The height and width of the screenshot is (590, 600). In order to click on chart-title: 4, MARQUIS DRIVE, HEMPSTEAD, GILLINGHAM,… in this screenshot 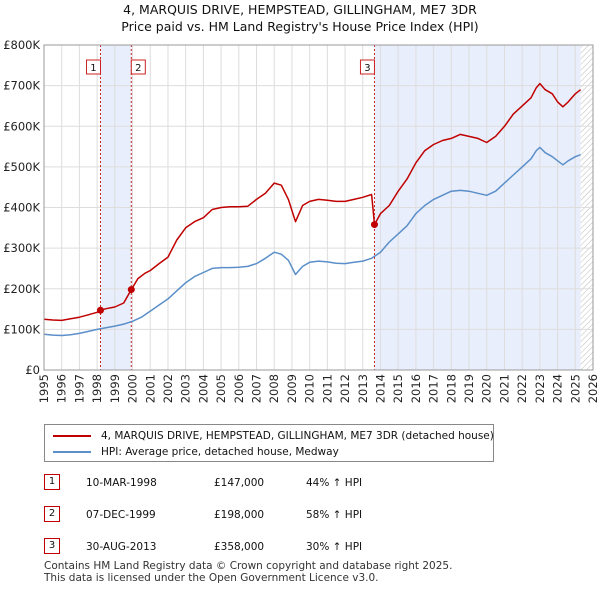, I will do `click(300, 9)`.